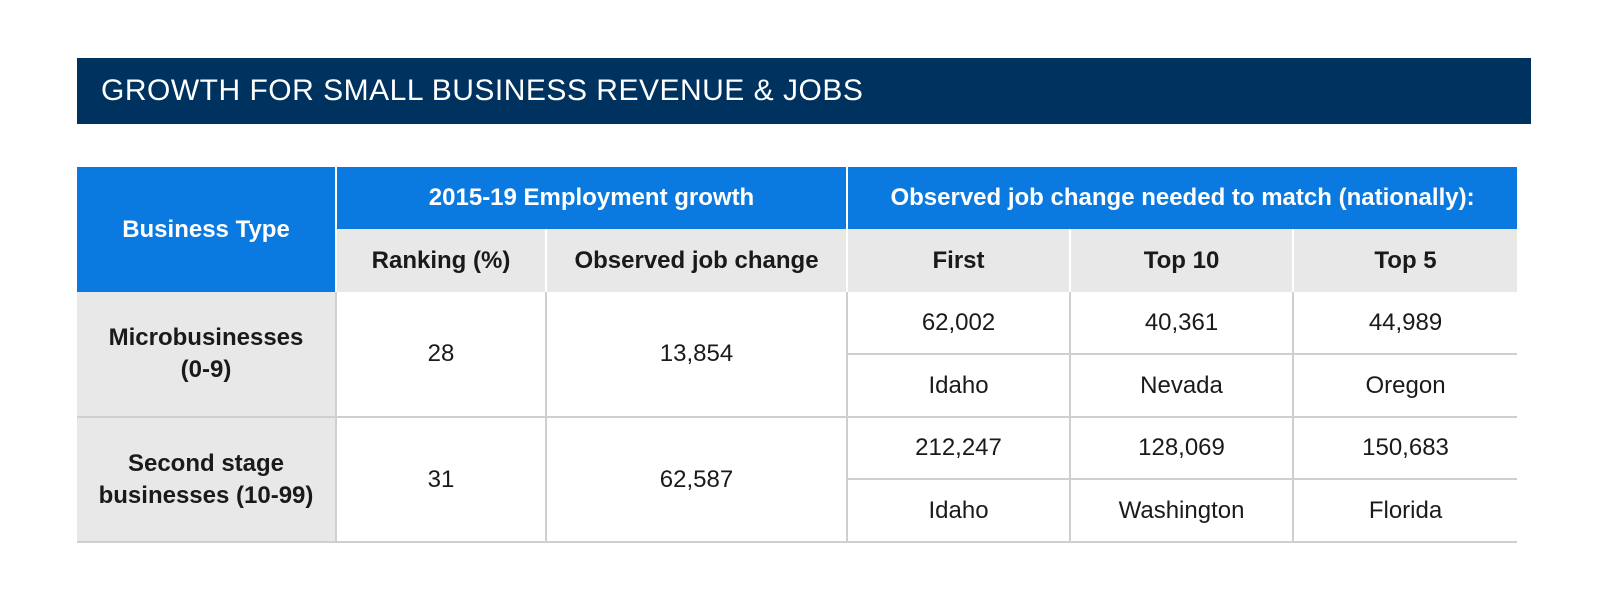 The image size is (1600, 600). Describe the element at coordinates (1405, 260) in the screenshot. I see `column-header-top5: Top 5` at that location.